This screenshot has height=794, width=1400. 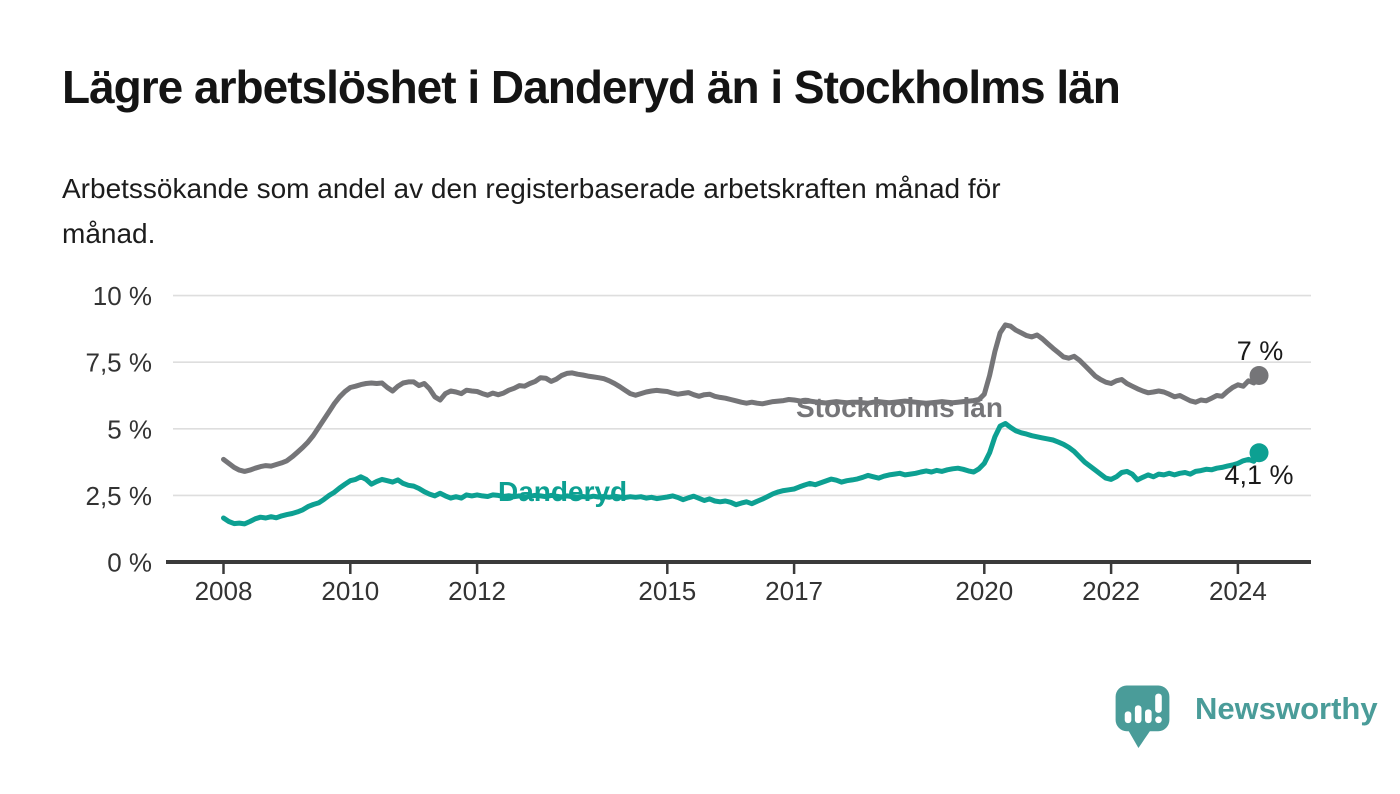 What do you see at coordinates (129, 563) in the screenshot?
I see `y-tick-label: 0 %` at bounding box center [129, 563].